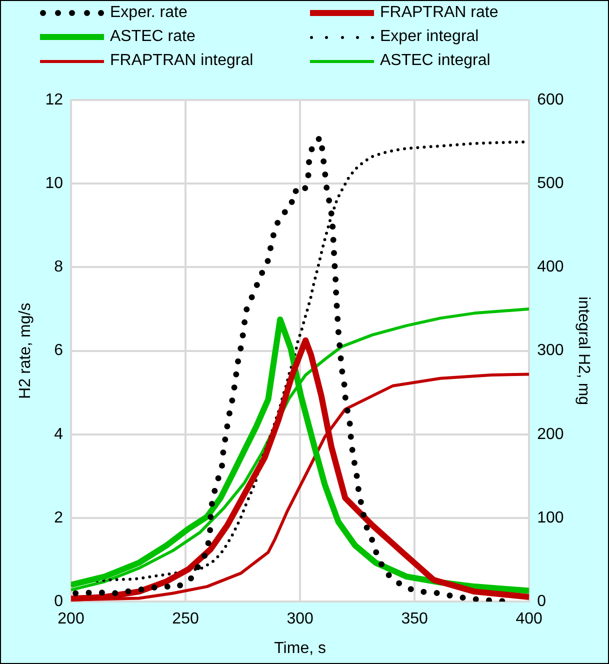 Image resolution: width=609 pixels, height=664 pixels. Describe the element at coordinates (59, 517) in the screenshot. I see `y-tick-label: 2` at that location.